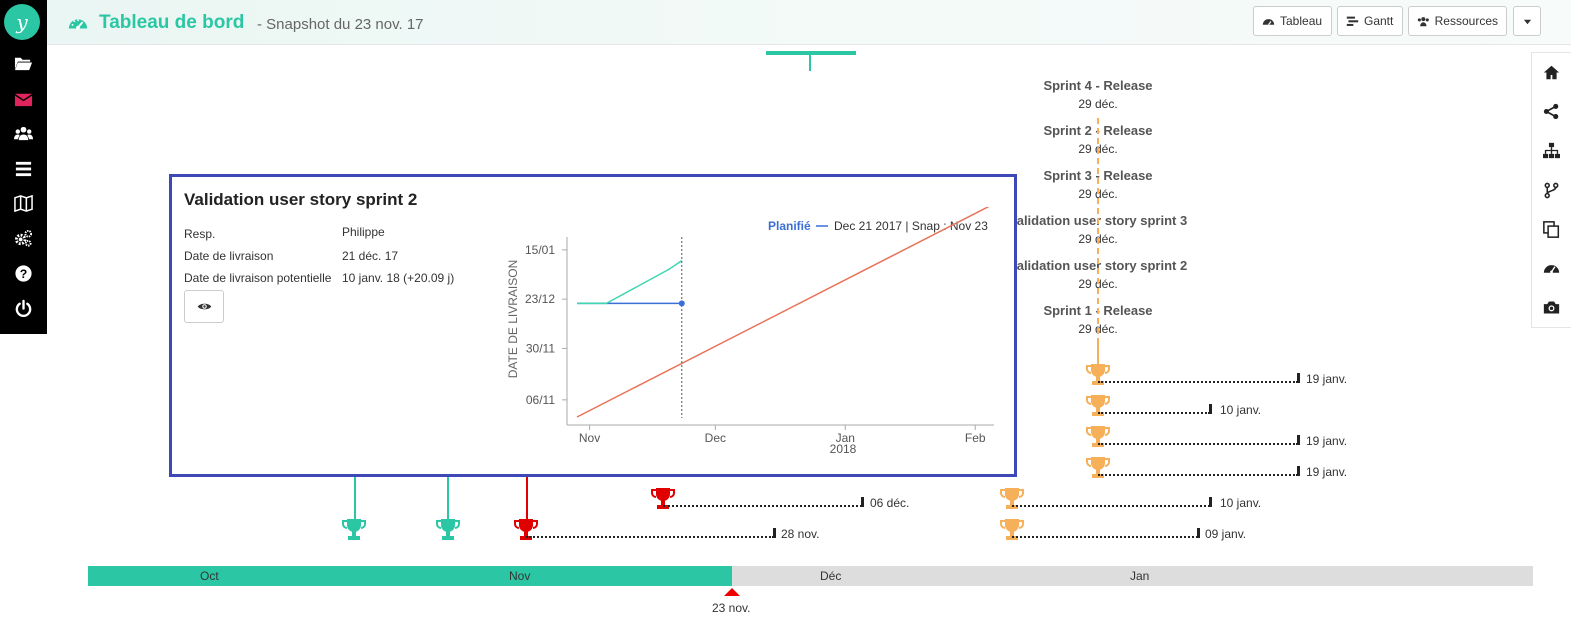 The height and width of the screenshot is (640, 1571). I want to click on envelope-icon, so click(23, 99).